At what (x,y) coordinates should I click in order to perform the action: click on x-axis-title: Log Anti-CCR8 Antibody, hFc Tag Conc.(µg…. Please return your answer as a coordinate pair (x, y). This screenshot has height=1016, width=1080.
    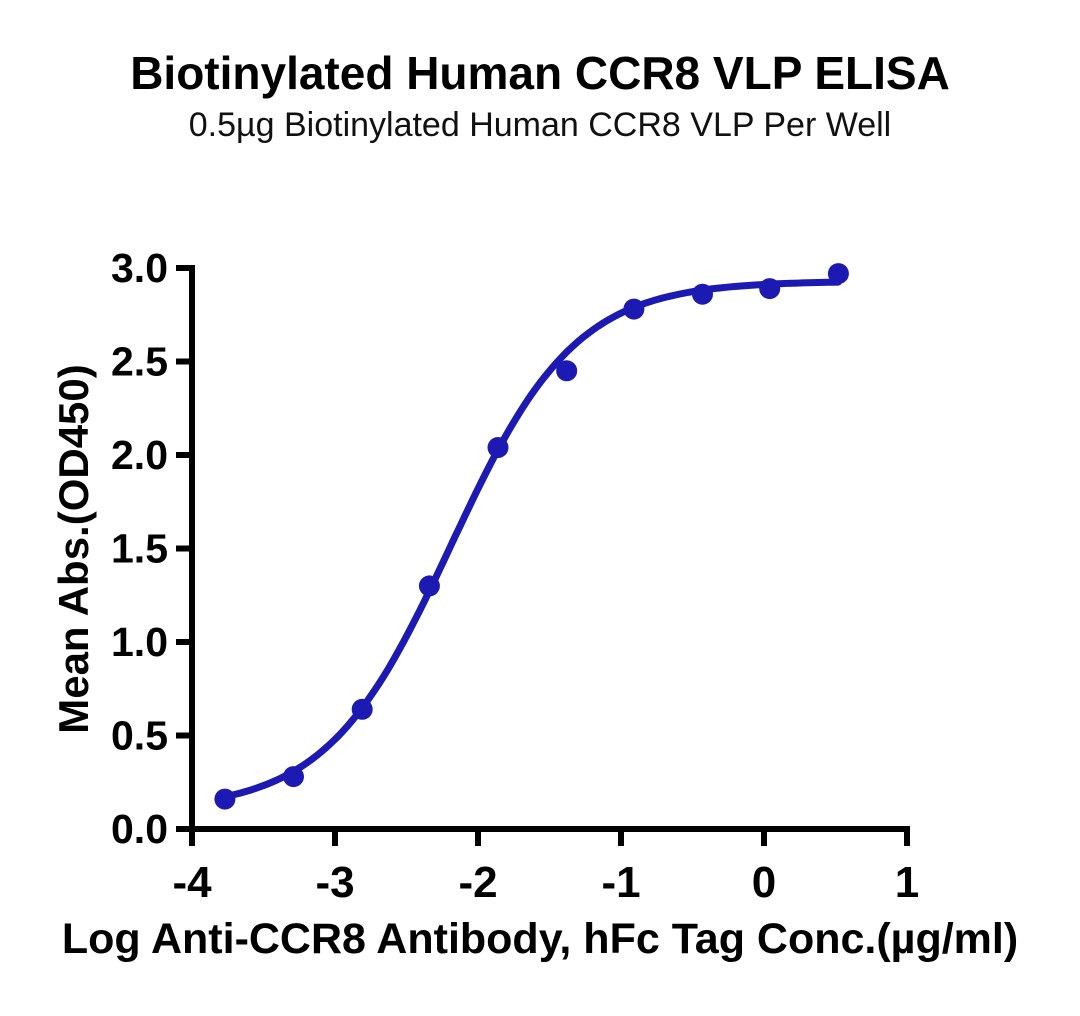
    Looking at the image, I should click on (540, 939).